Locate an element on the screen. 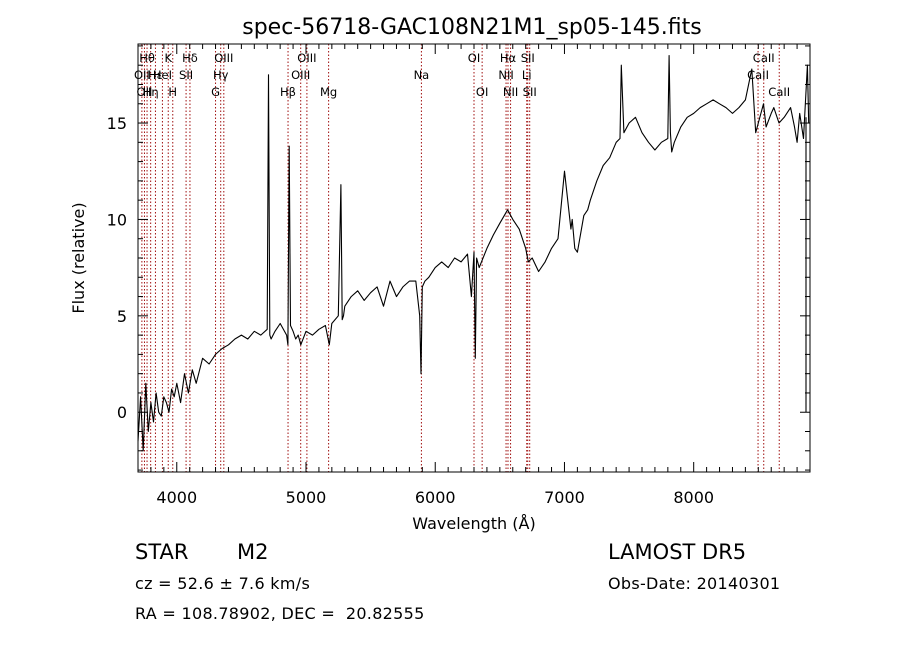 The height and width of the screenshot is (649, 900). line-label: Li is located at coordinates (527, 75).